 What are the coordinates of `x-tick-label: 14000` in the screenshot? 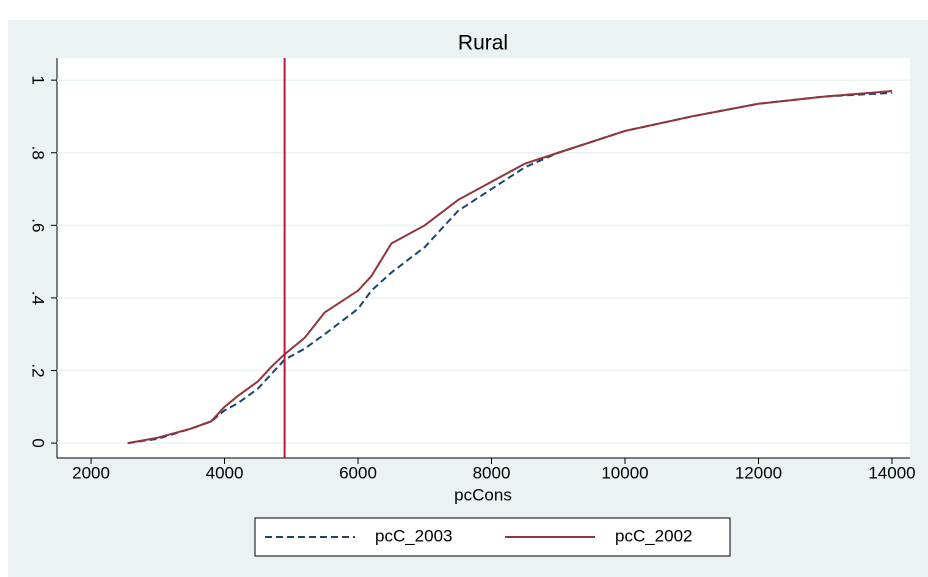 It's located at (891, 472).